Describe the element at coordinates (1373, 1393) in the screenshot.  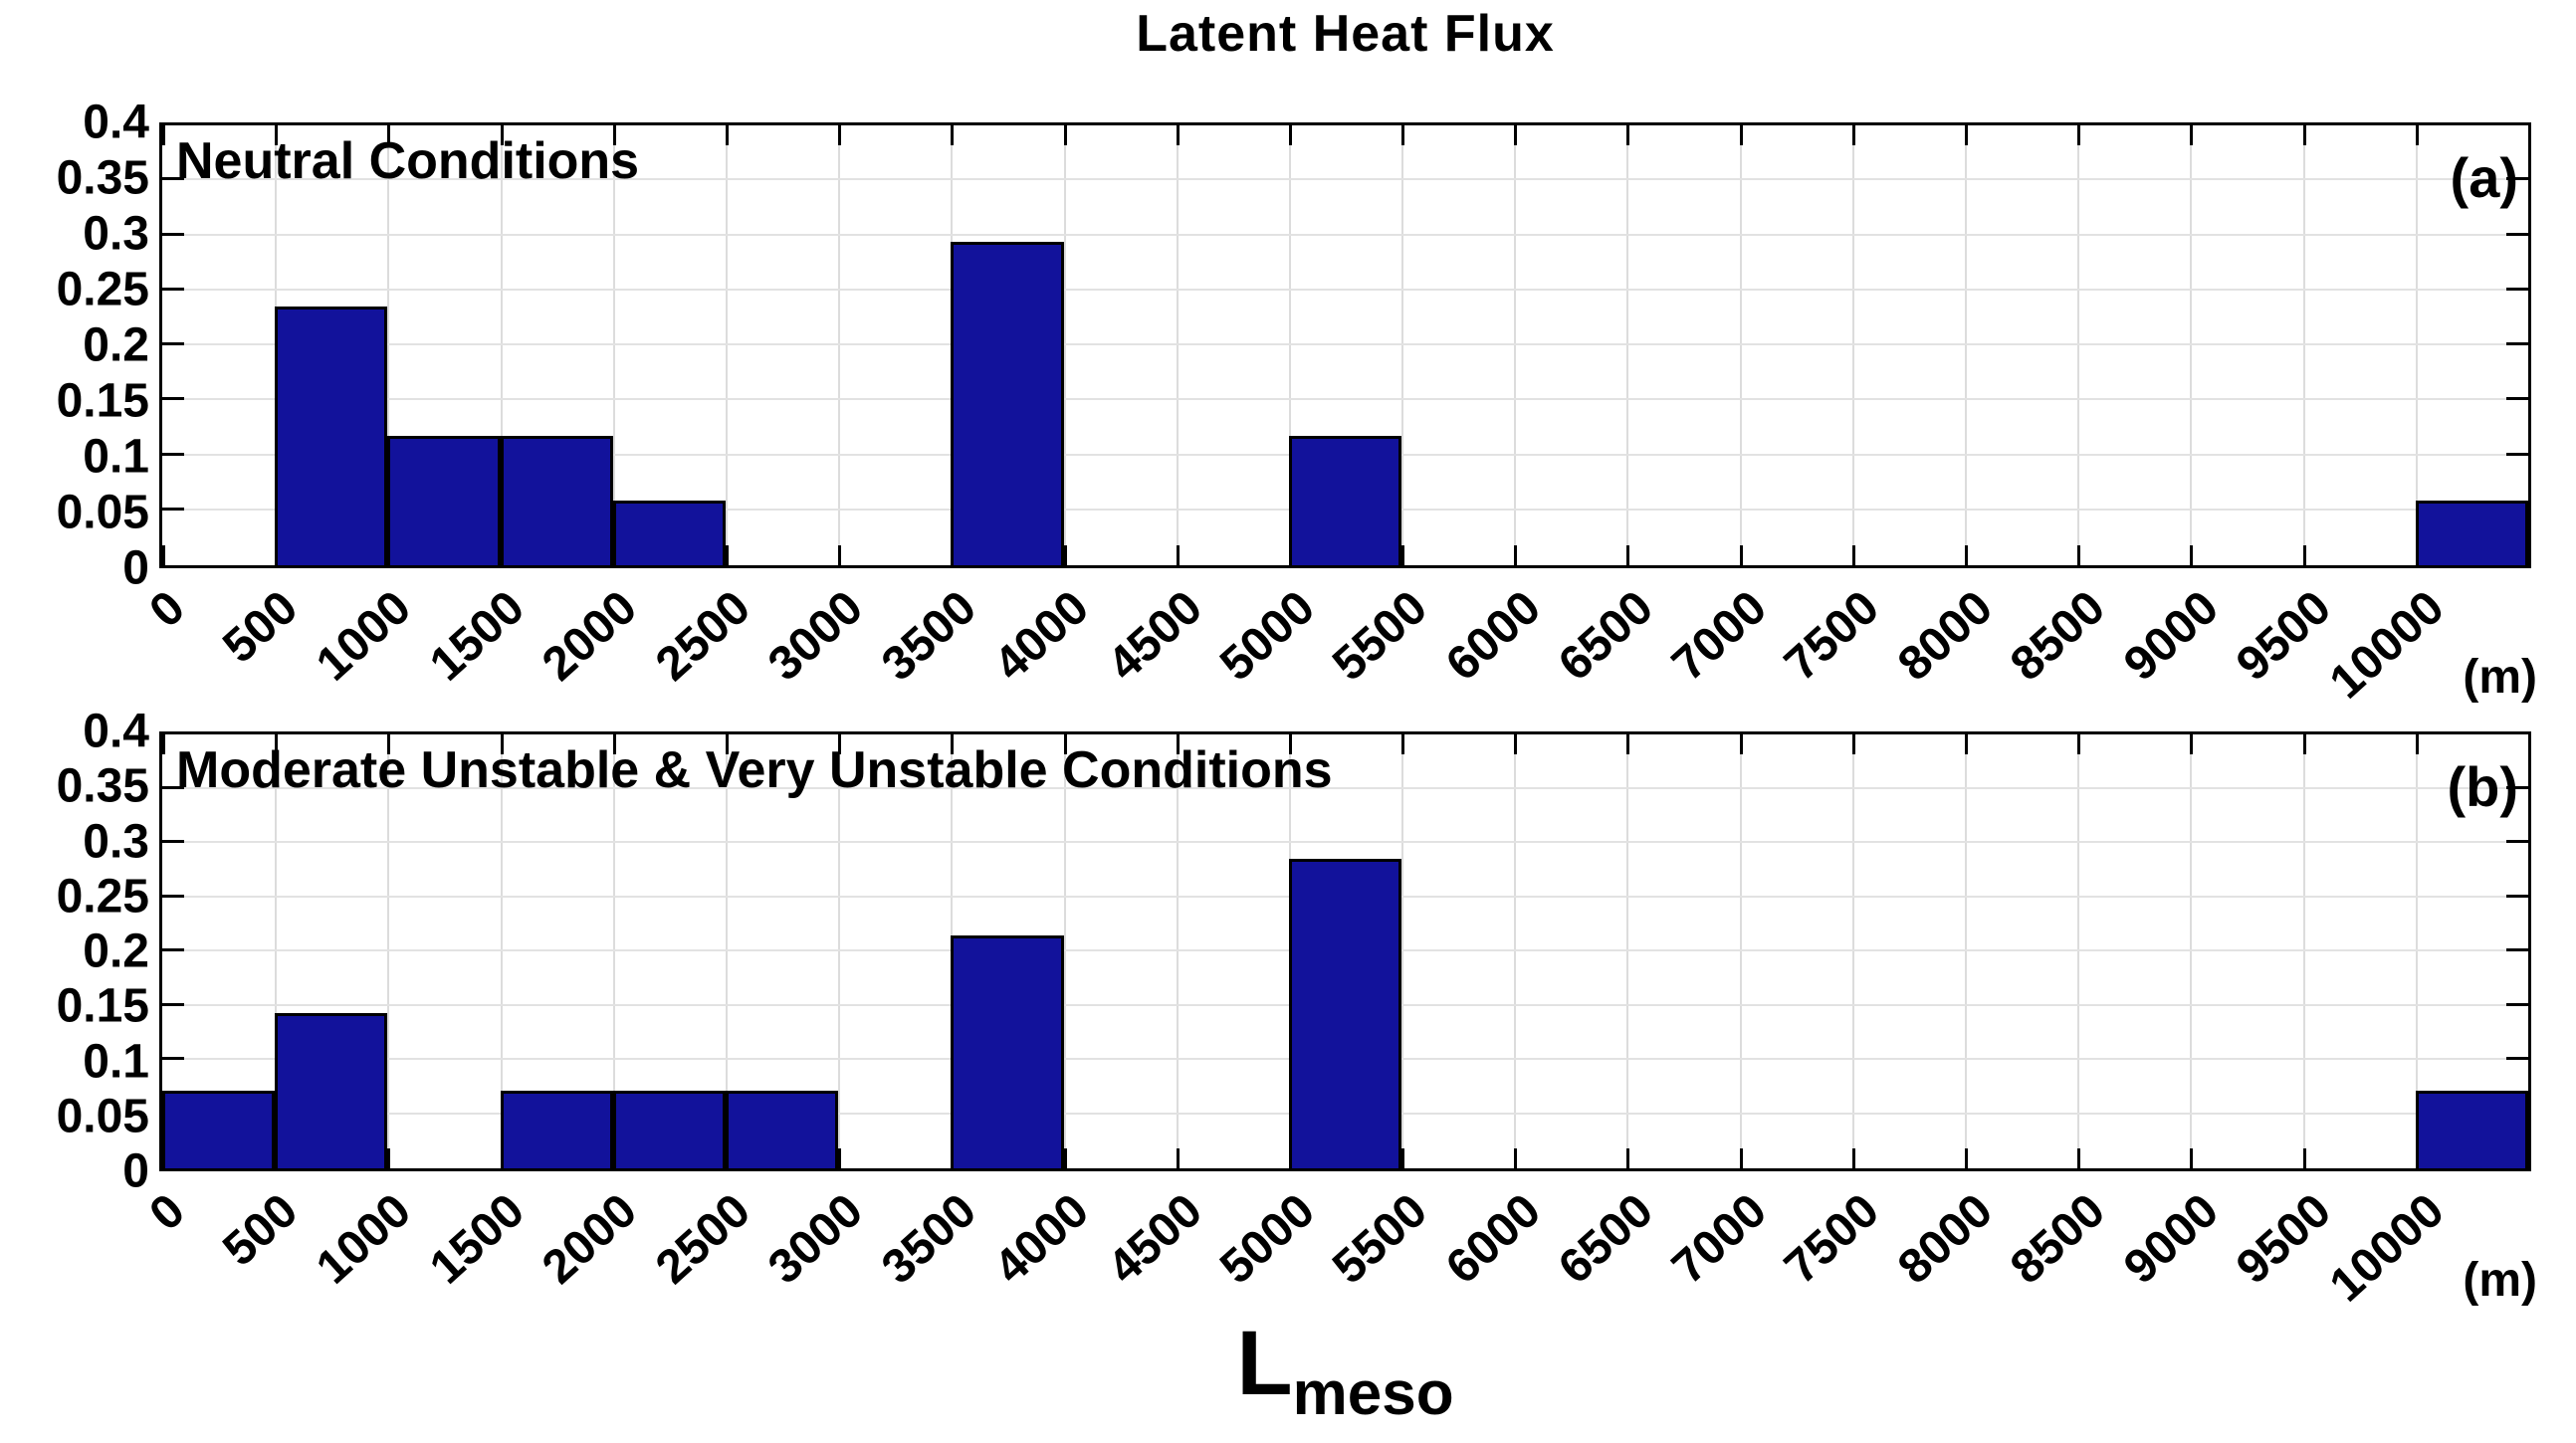
I see `lmeso-subscript: meso` at that location.